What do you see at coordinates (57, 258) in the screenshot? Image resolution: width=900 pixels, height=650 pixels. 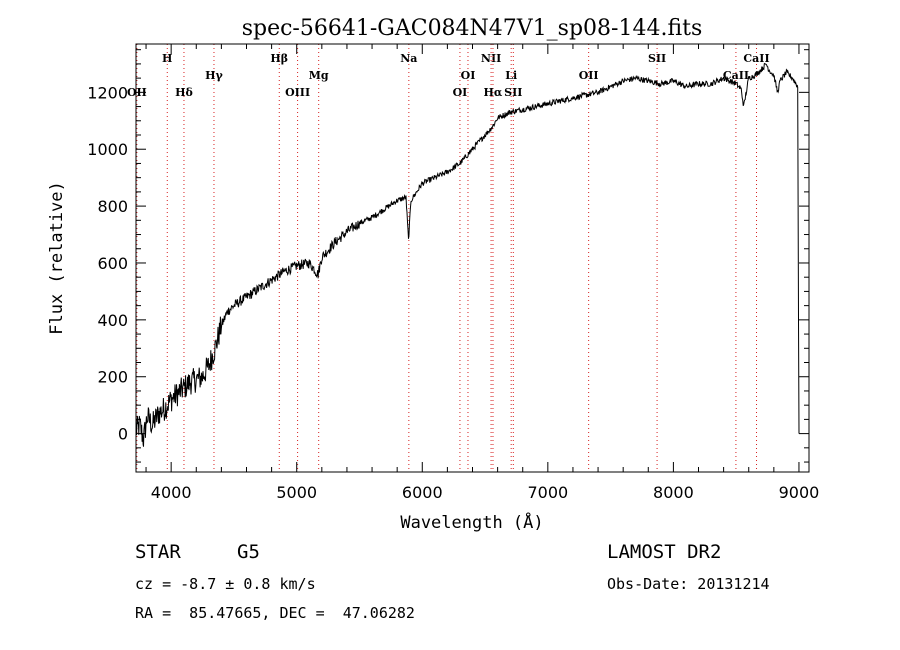 I see `y-axis-label: Flux (relative)` at bounding box center [57, 258].